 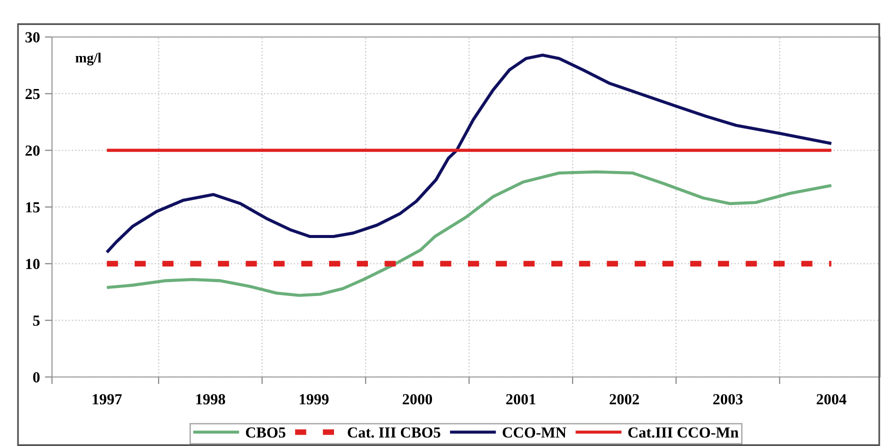 I want to click on y-tick-label: 30, so click(x=32, y=37).